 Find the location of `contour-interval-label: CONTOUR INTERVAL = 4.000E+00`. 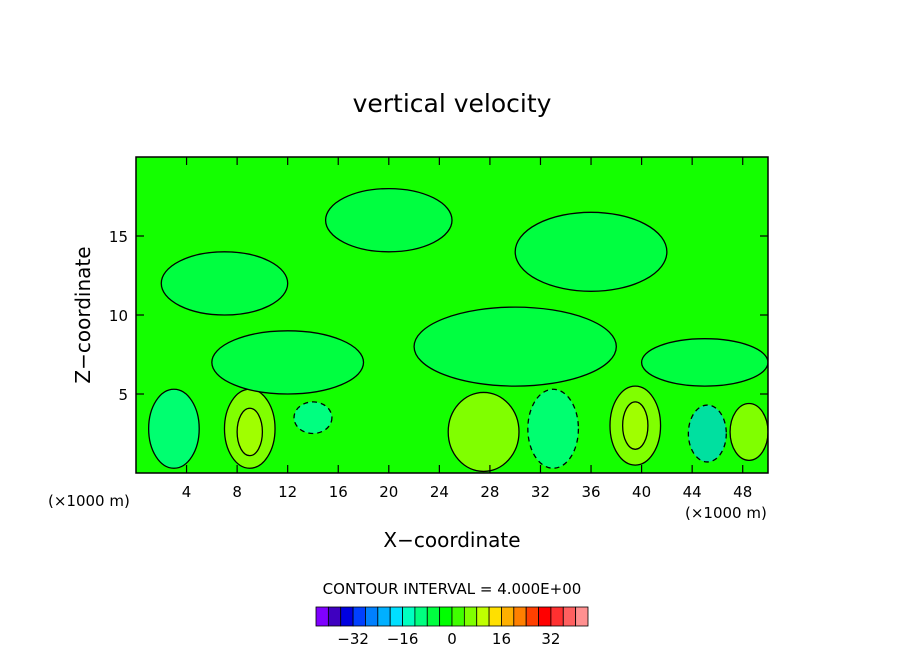

contour-interval-label: CONTOUR INTERVAL = 4.000E+00 is located at coordinates (452, 589).